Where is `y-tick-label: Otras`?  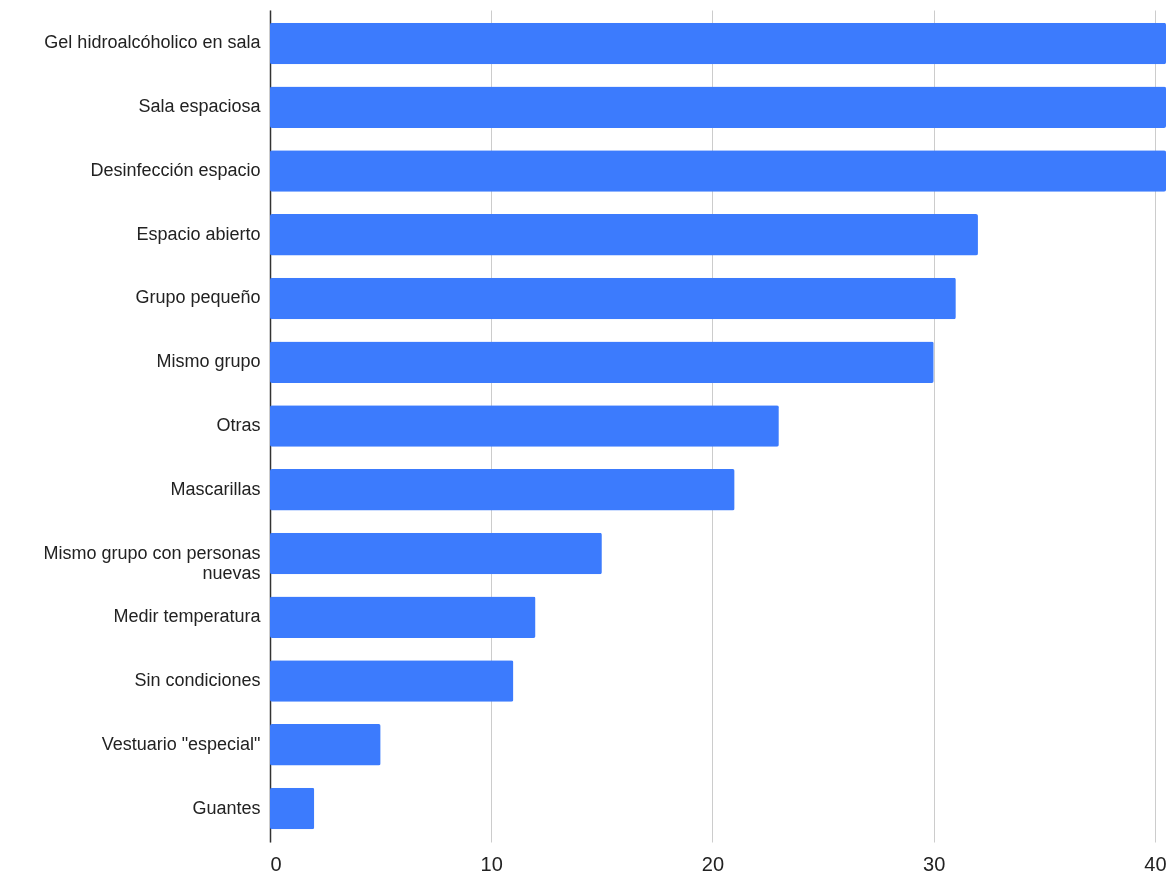 y-tick-label: Otras is located at coordinates (238, 425).